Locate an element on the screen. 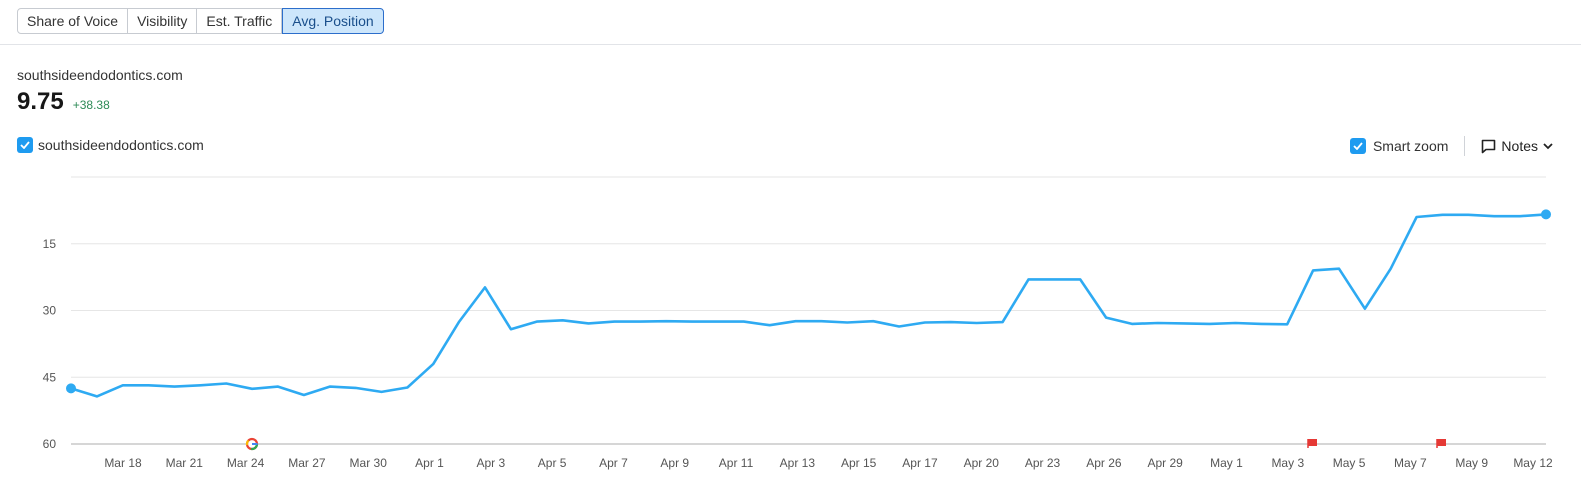 Image resolution: width=1581 pixels, height=494 pixels. legend-label: southsideendodontics.com is located at coordinates (121, 145).